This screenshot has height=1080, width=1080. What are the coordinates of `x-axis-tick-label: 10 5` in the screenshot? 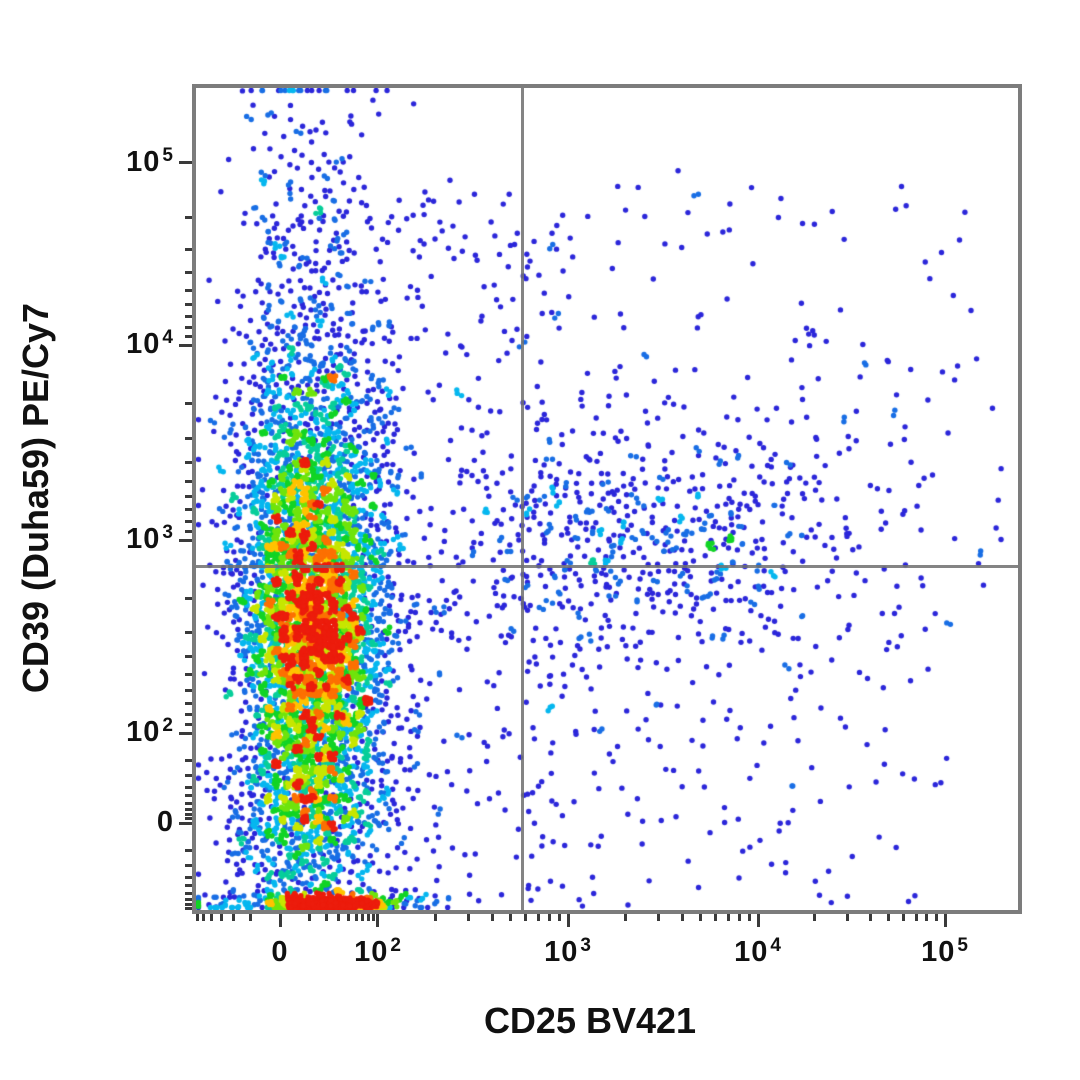 It's located at (945, 951).